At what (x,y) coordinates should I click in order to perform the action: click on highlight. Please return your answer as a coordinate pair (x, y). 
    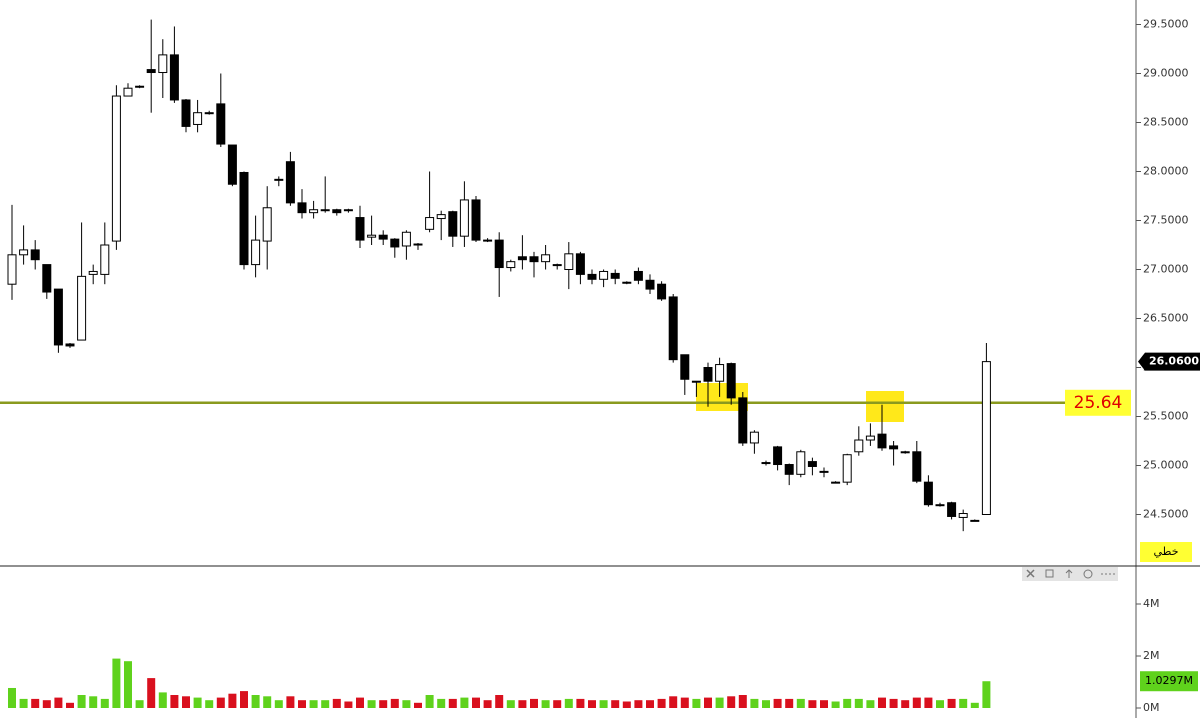
    Looking at the image, I should click on (885, 406).